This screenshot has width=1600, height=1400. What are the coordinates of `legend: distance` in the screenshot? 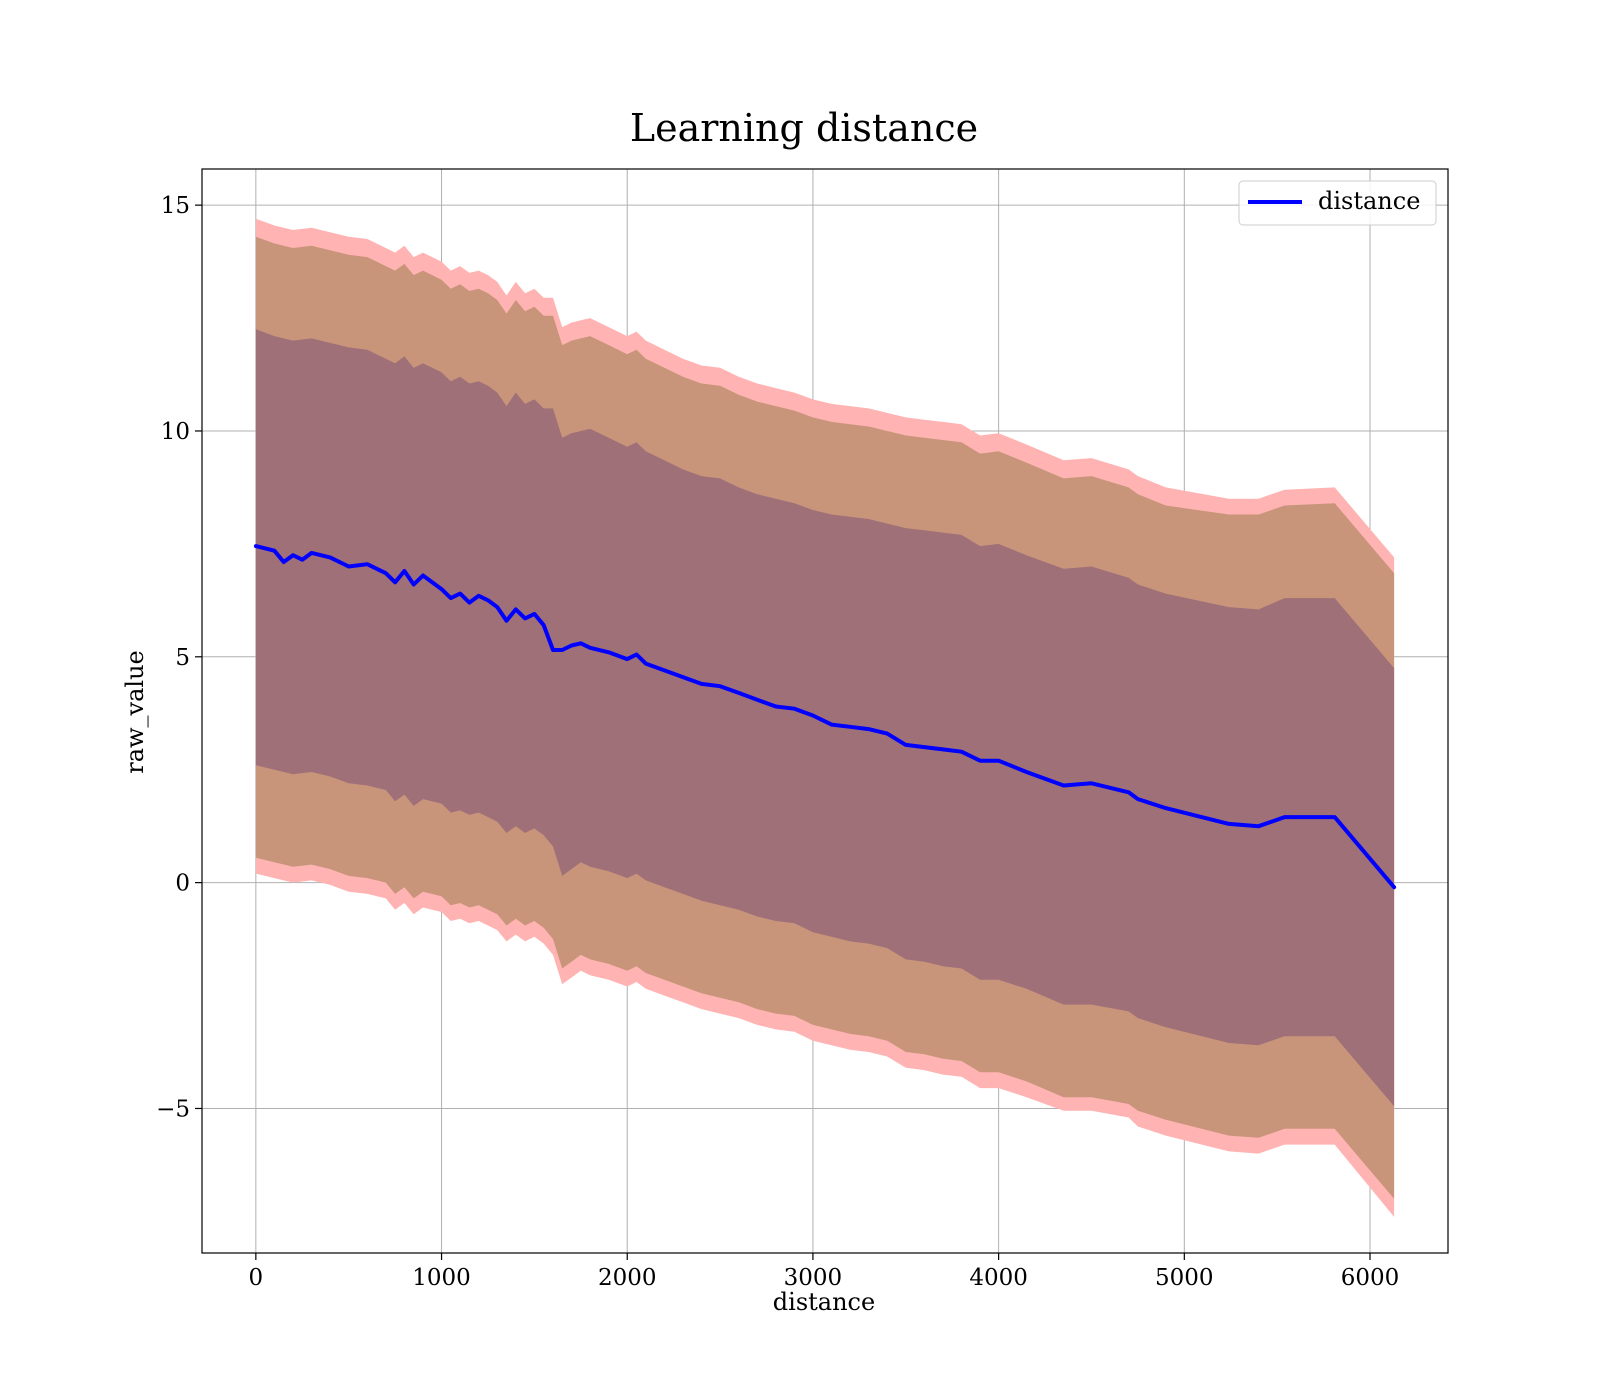 It's located at (1337, 203).